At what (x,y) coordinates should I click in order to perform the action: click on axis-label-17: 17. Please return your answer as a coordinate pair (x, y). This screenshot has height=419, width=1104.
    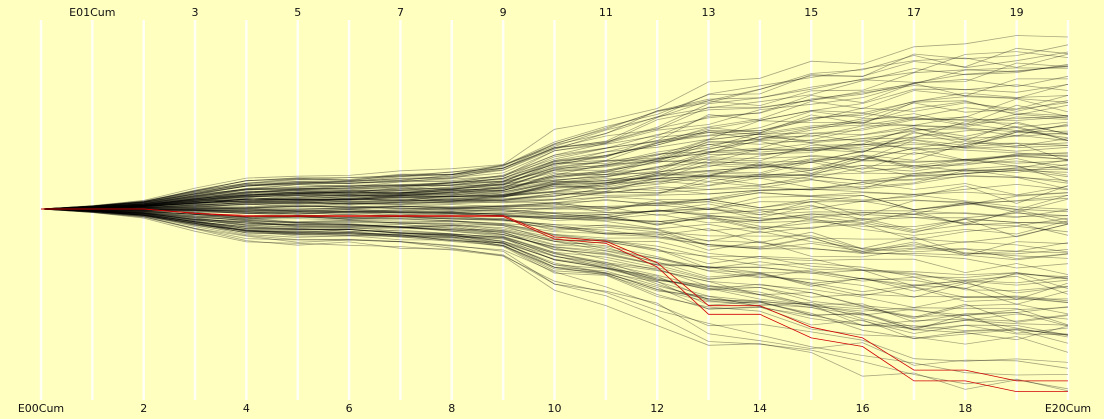
    Looking at the image, I should click on (914, 12).